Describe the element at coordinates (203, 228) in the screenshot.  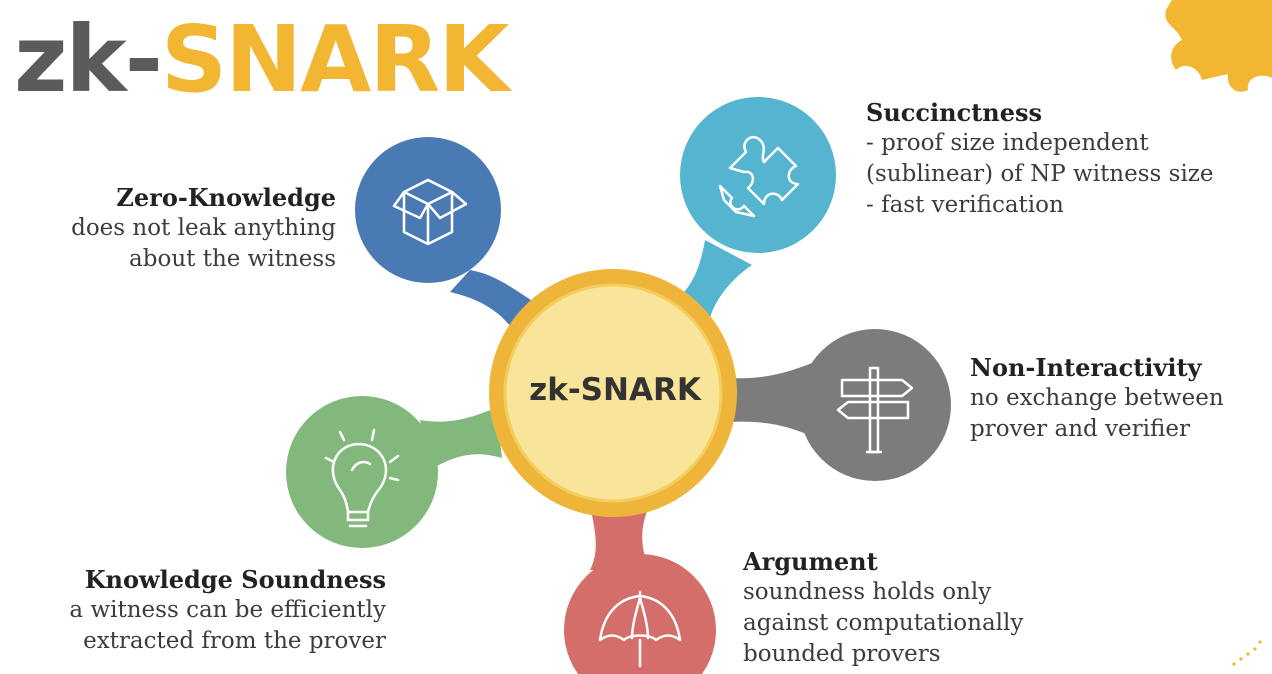
I see `property-line: does not leak anything` at that location.